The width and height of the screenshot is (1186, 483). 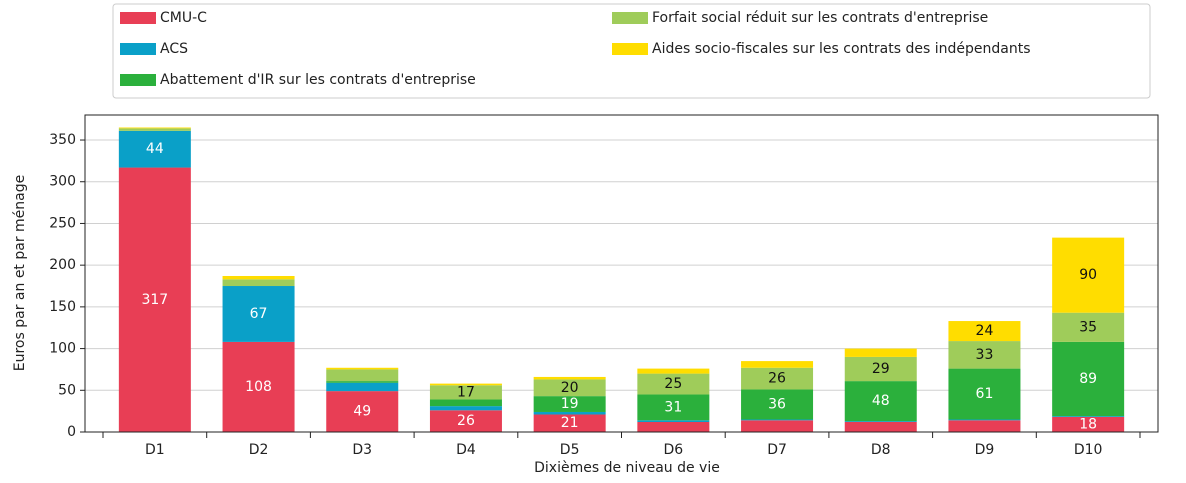 I want to click on data-label: 21, so click(x=570, y=423).